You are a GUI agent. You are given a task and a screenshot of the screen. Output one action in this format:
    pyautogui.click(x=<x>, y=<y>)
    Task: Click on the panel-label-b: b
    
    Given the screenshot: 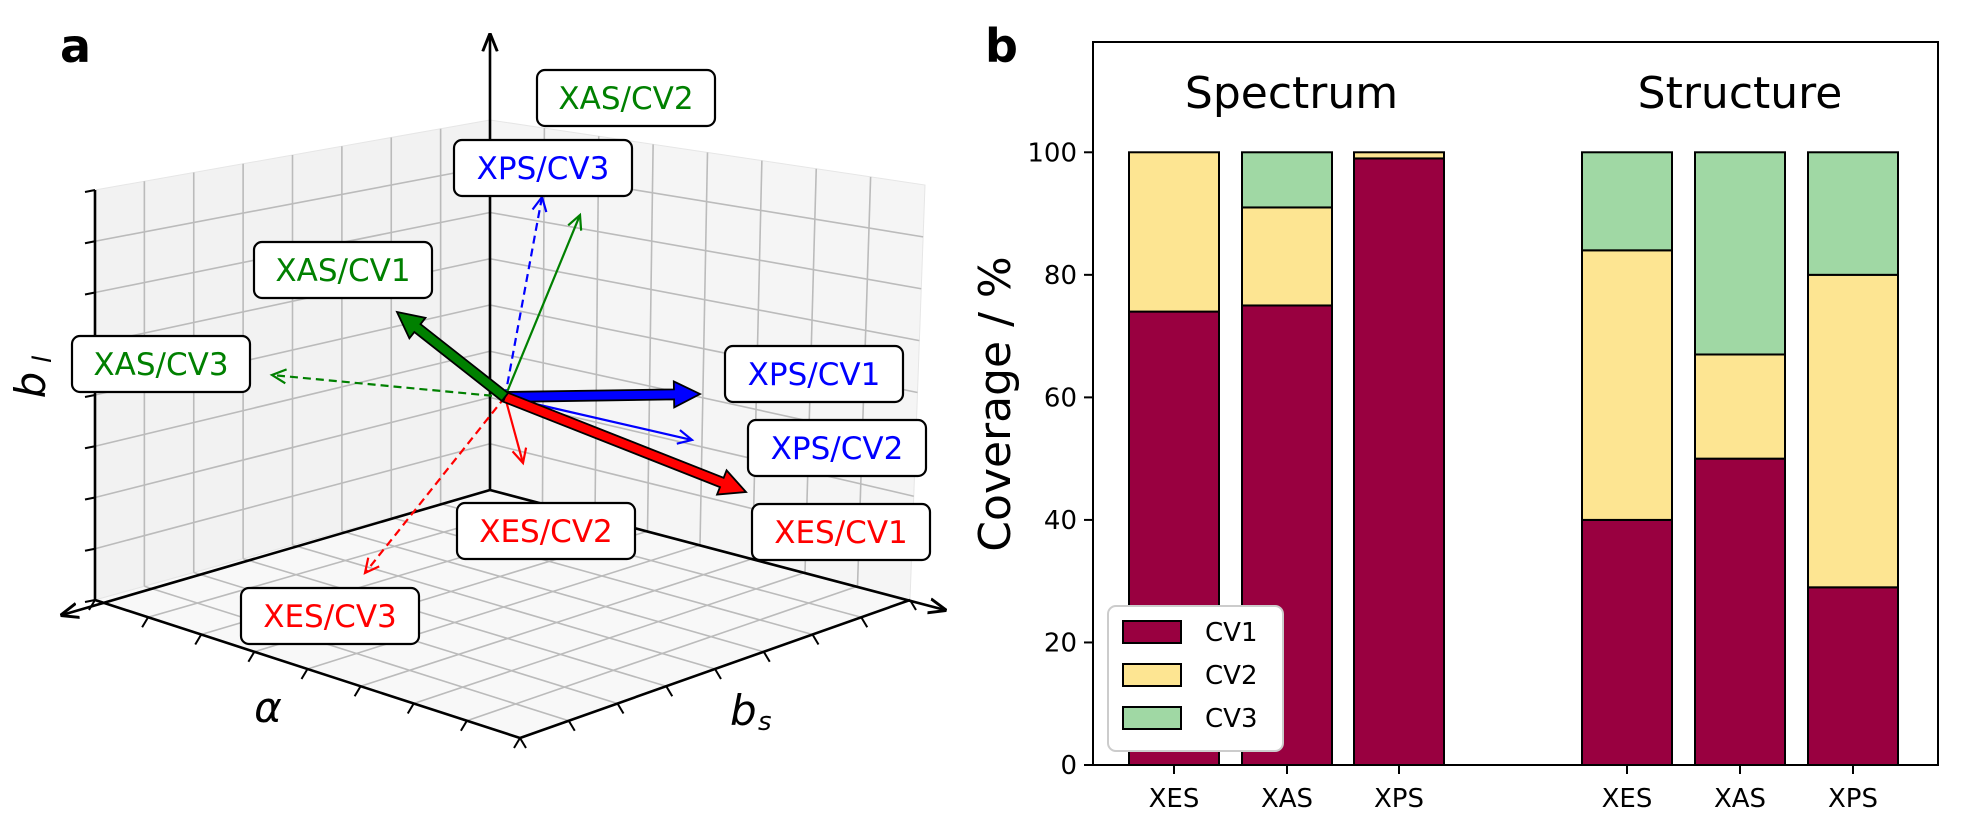 What is the action you would take?
    pyautogui.click(x=1001, y=46)
    